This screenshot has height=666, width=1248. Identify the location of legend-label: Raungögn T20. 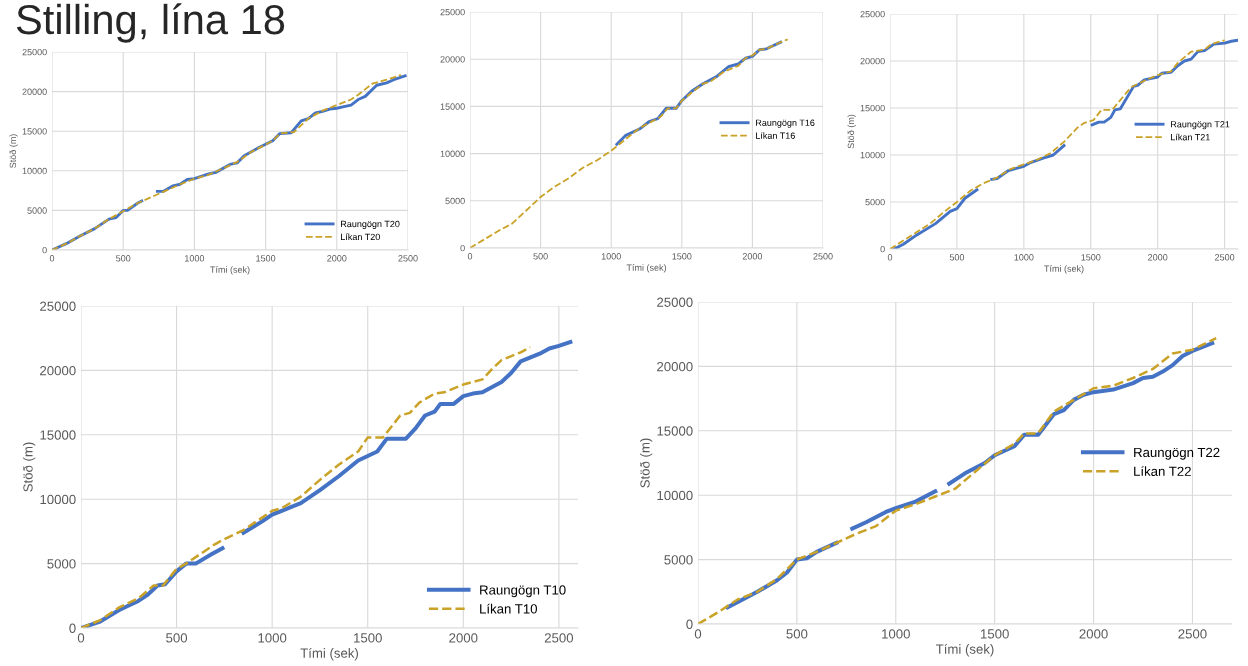
(370, 224).